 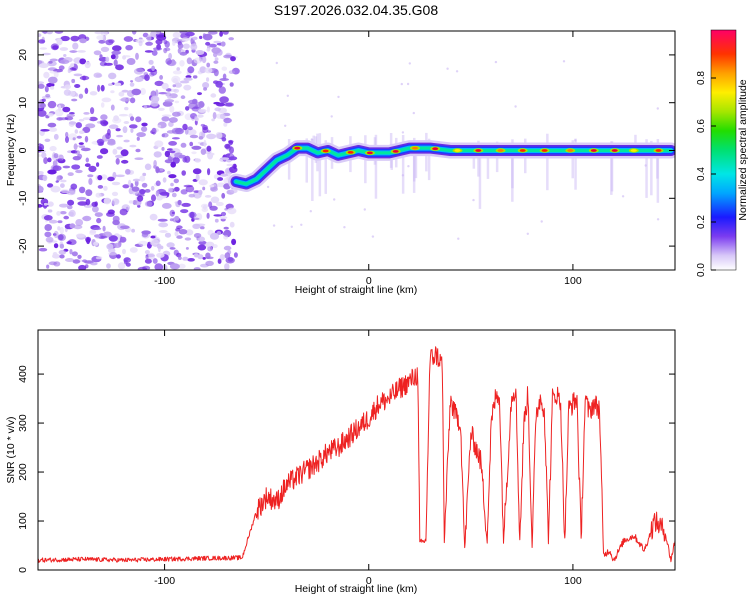 I want to click on signal-peak, so click(x=350, y=152).